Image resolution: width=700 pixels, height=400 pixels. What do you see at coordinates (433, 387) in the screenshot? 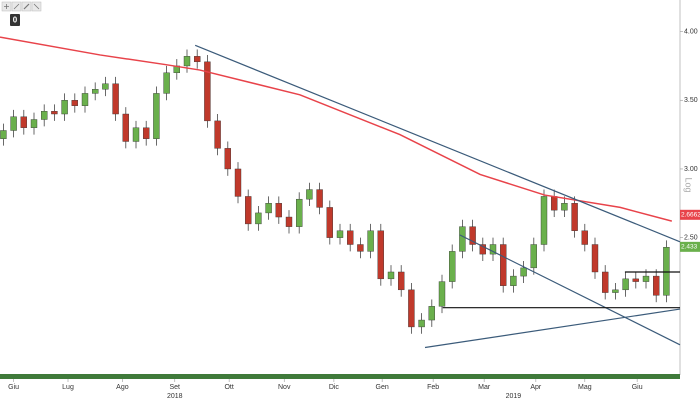
I see `x-tick-label: Feb` at bounding box center [433, 387].